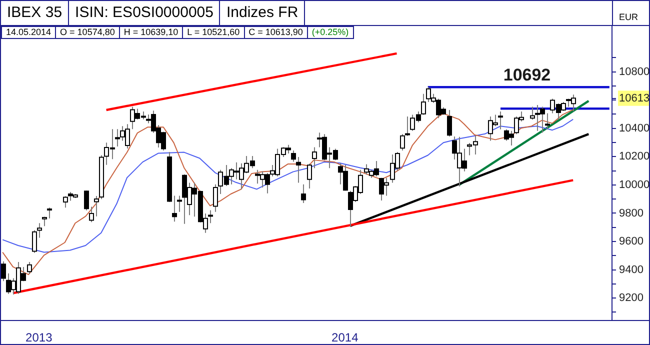 This screenshot has height=345, width=650. Describe the element at coordinates (634, 184) in the screenshot. I see `y-tick-label: 10000` at that location.